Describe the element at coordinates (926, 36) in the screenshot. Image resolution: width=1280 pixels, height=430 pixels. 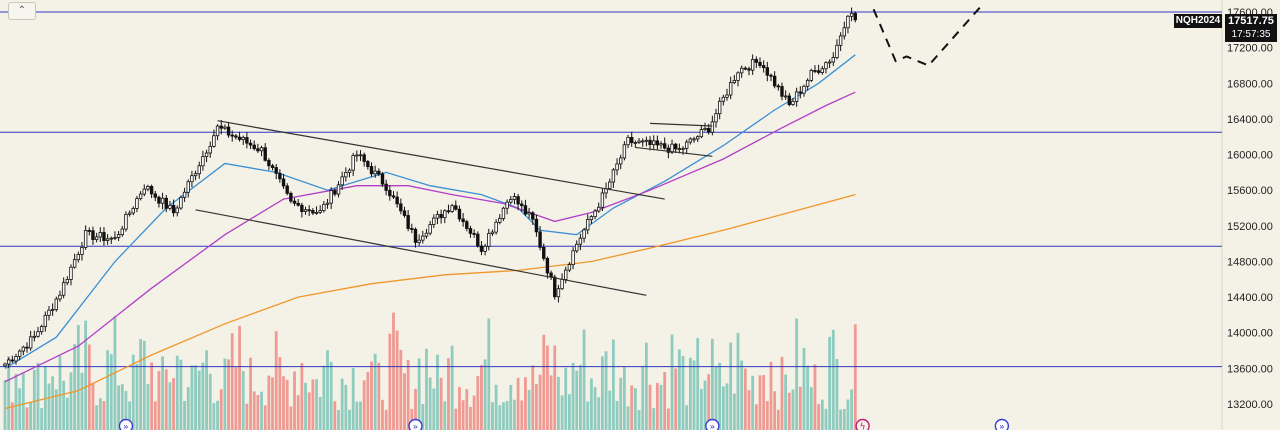
I see `projection-path` at that location.